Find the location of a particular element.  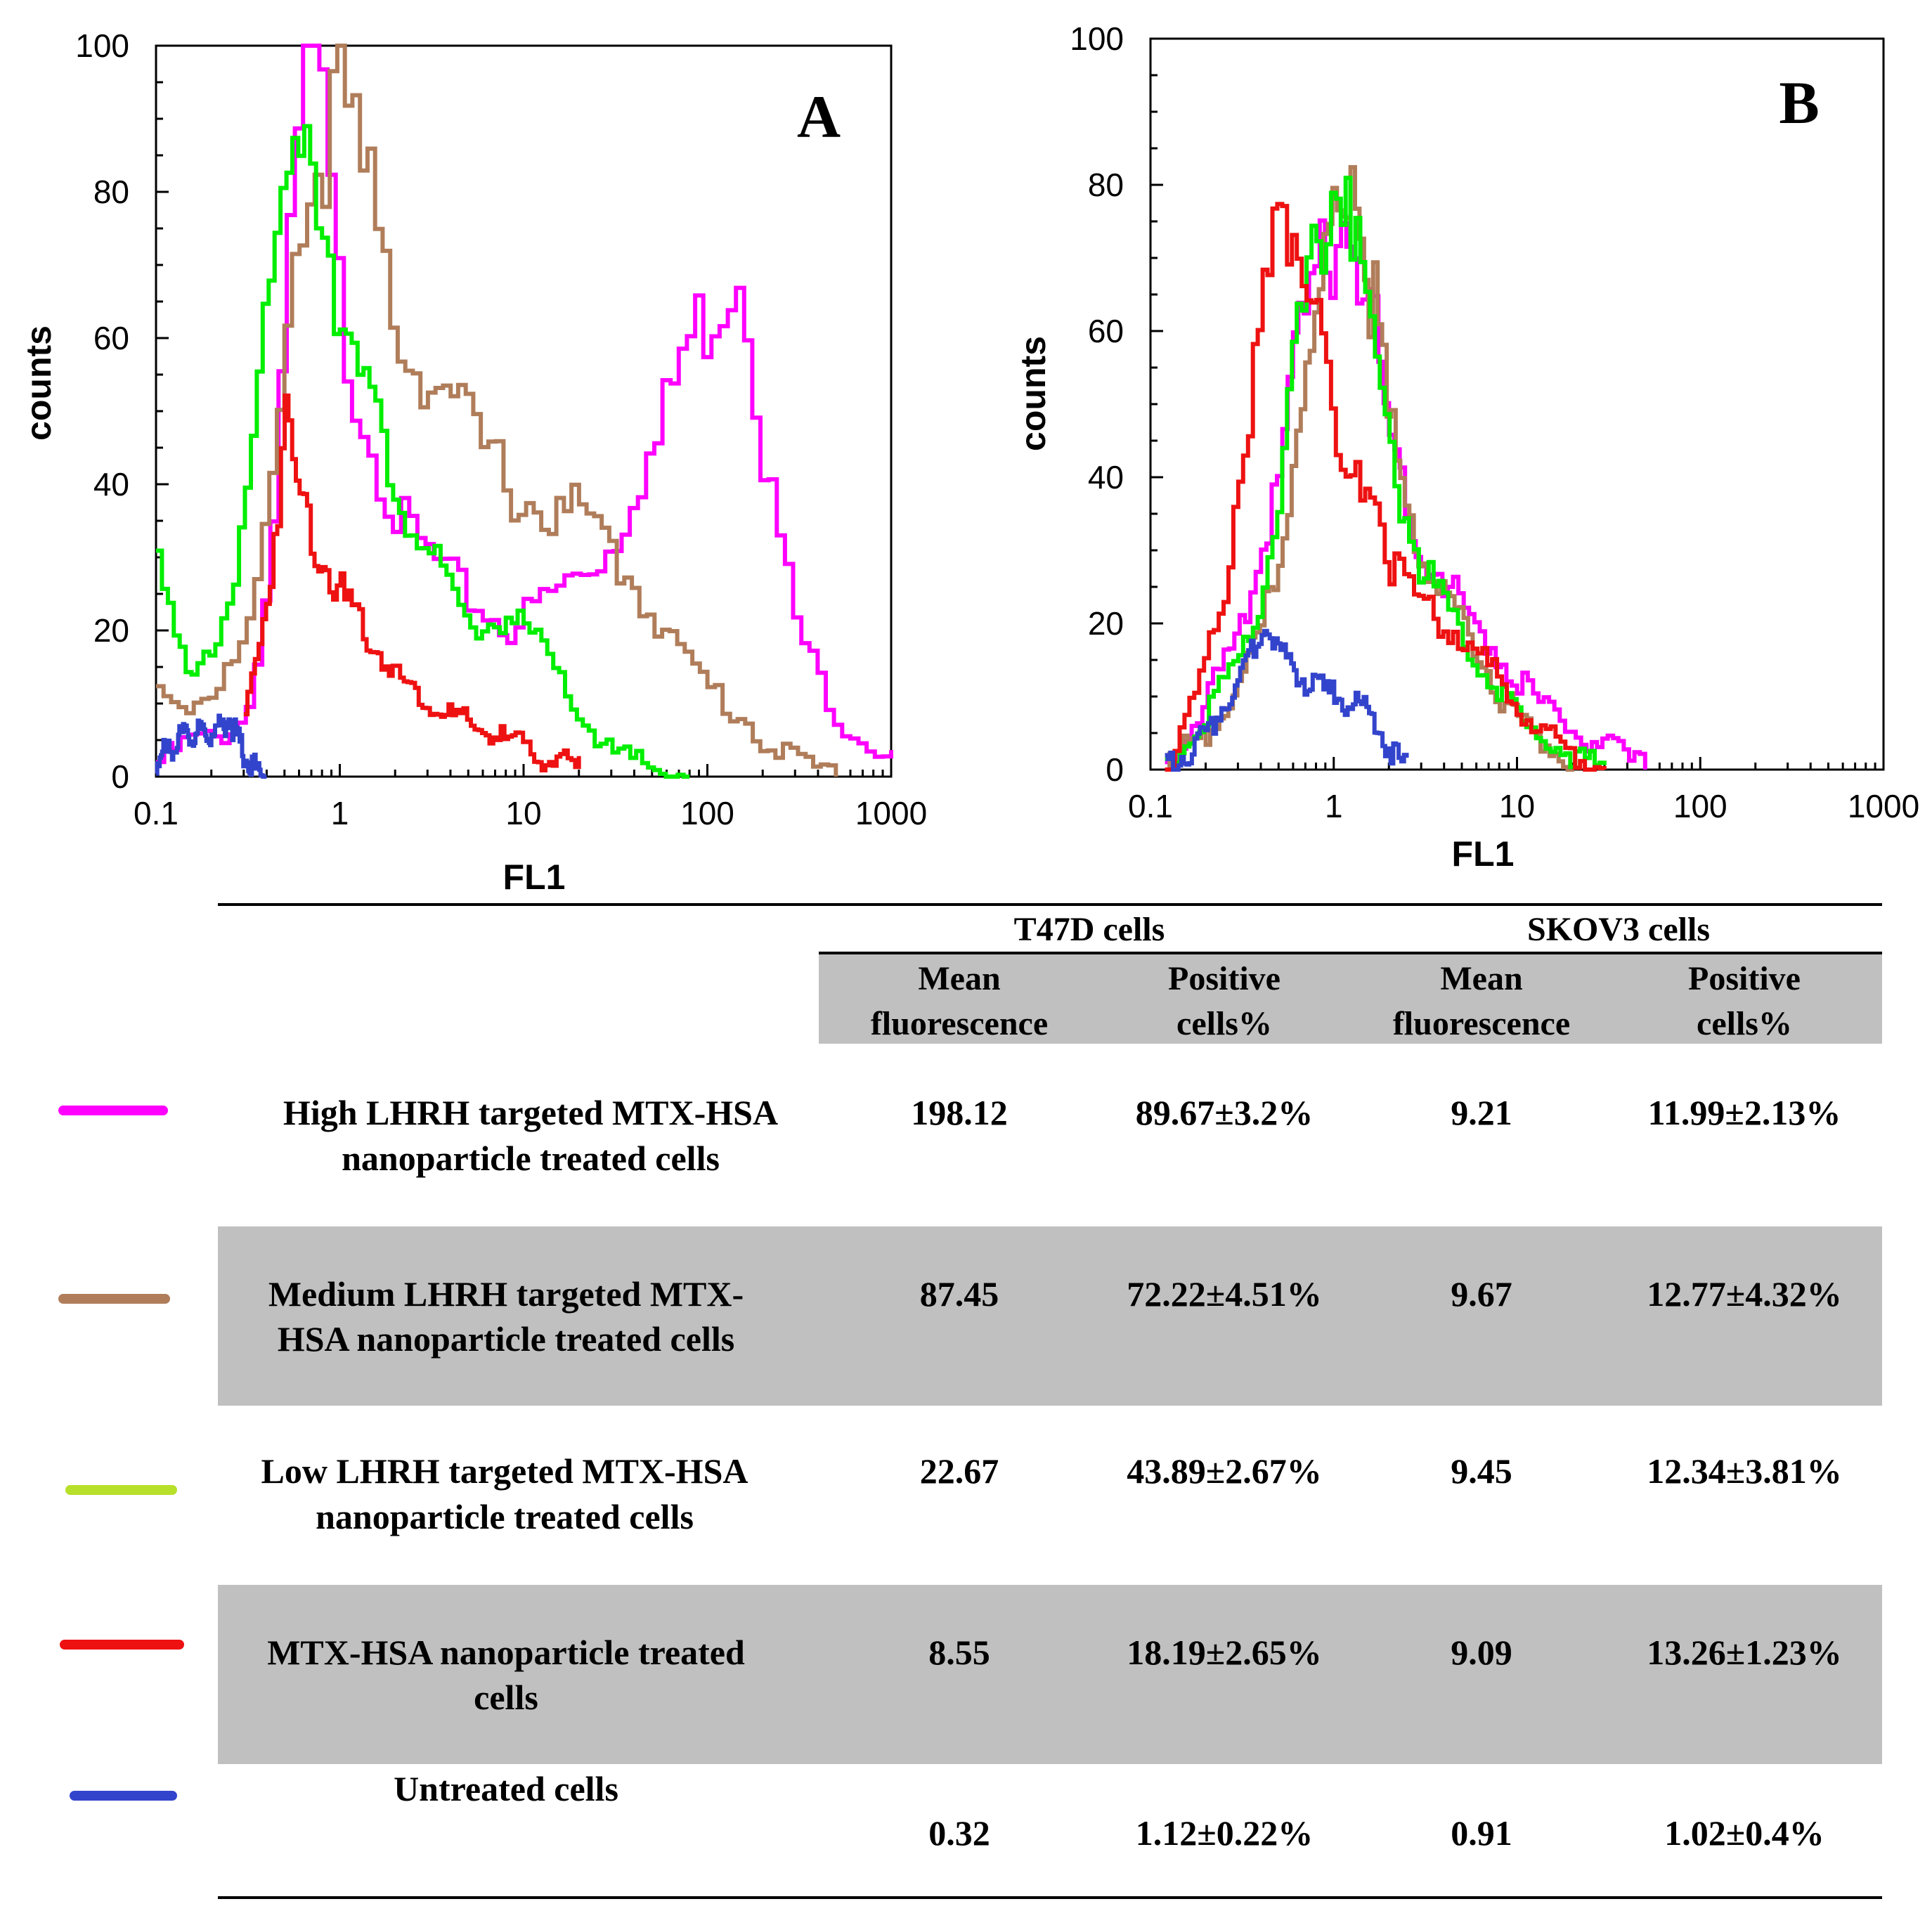

table-cell: 12.34±3.81% is located at coordinates (1744, 1471).